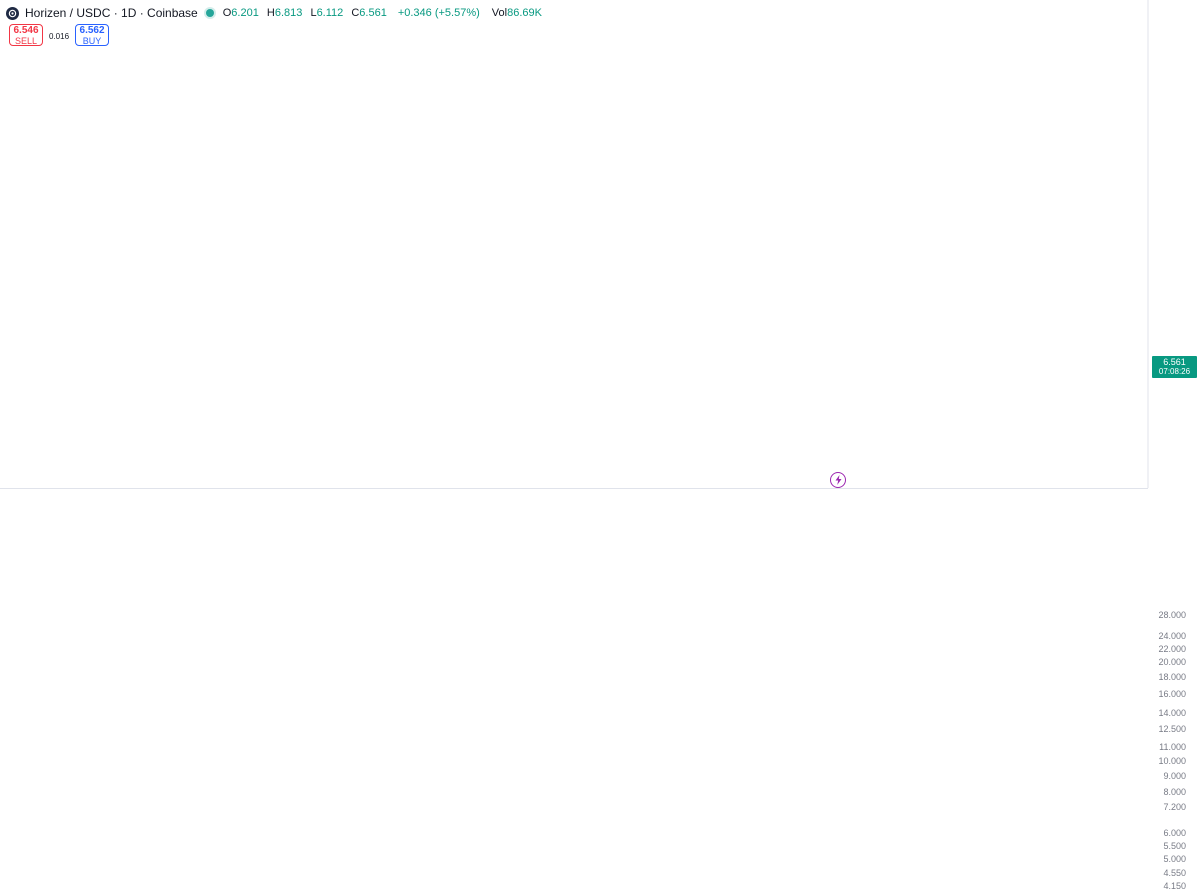 Image resolution: width=1199 pixels, height=891 pixels. I want to click on price-tick-label: 12.500, so click(1172, 729).